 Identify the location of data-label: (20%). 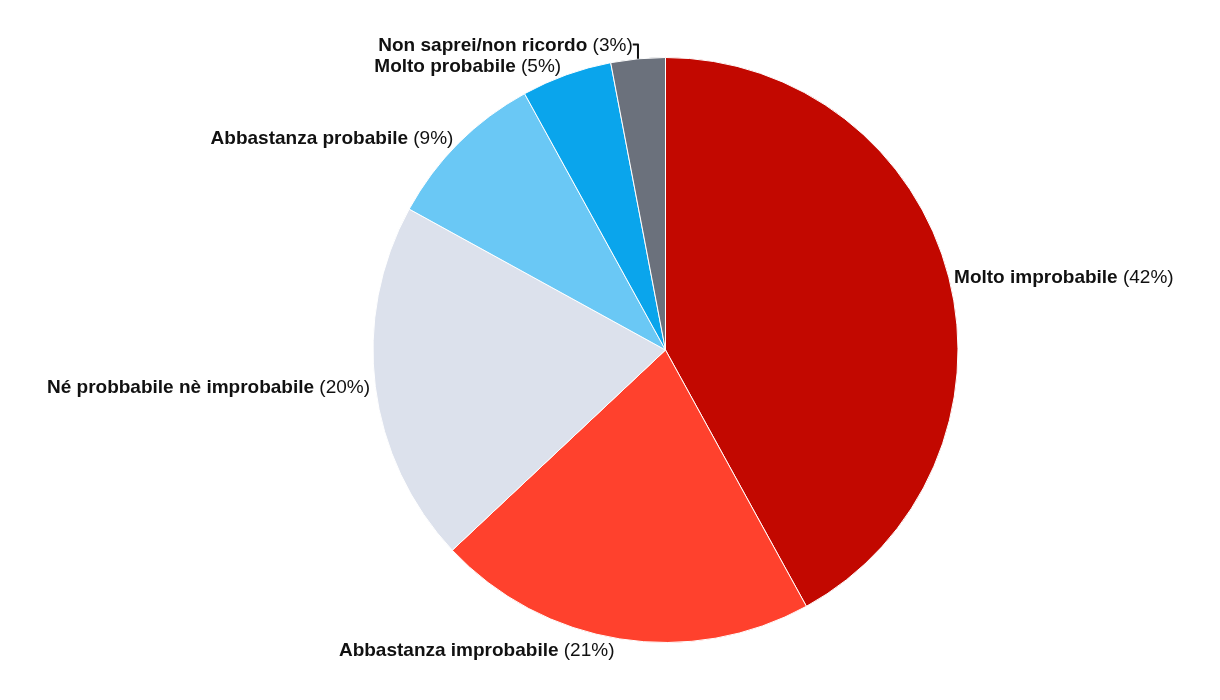
(345, 387).